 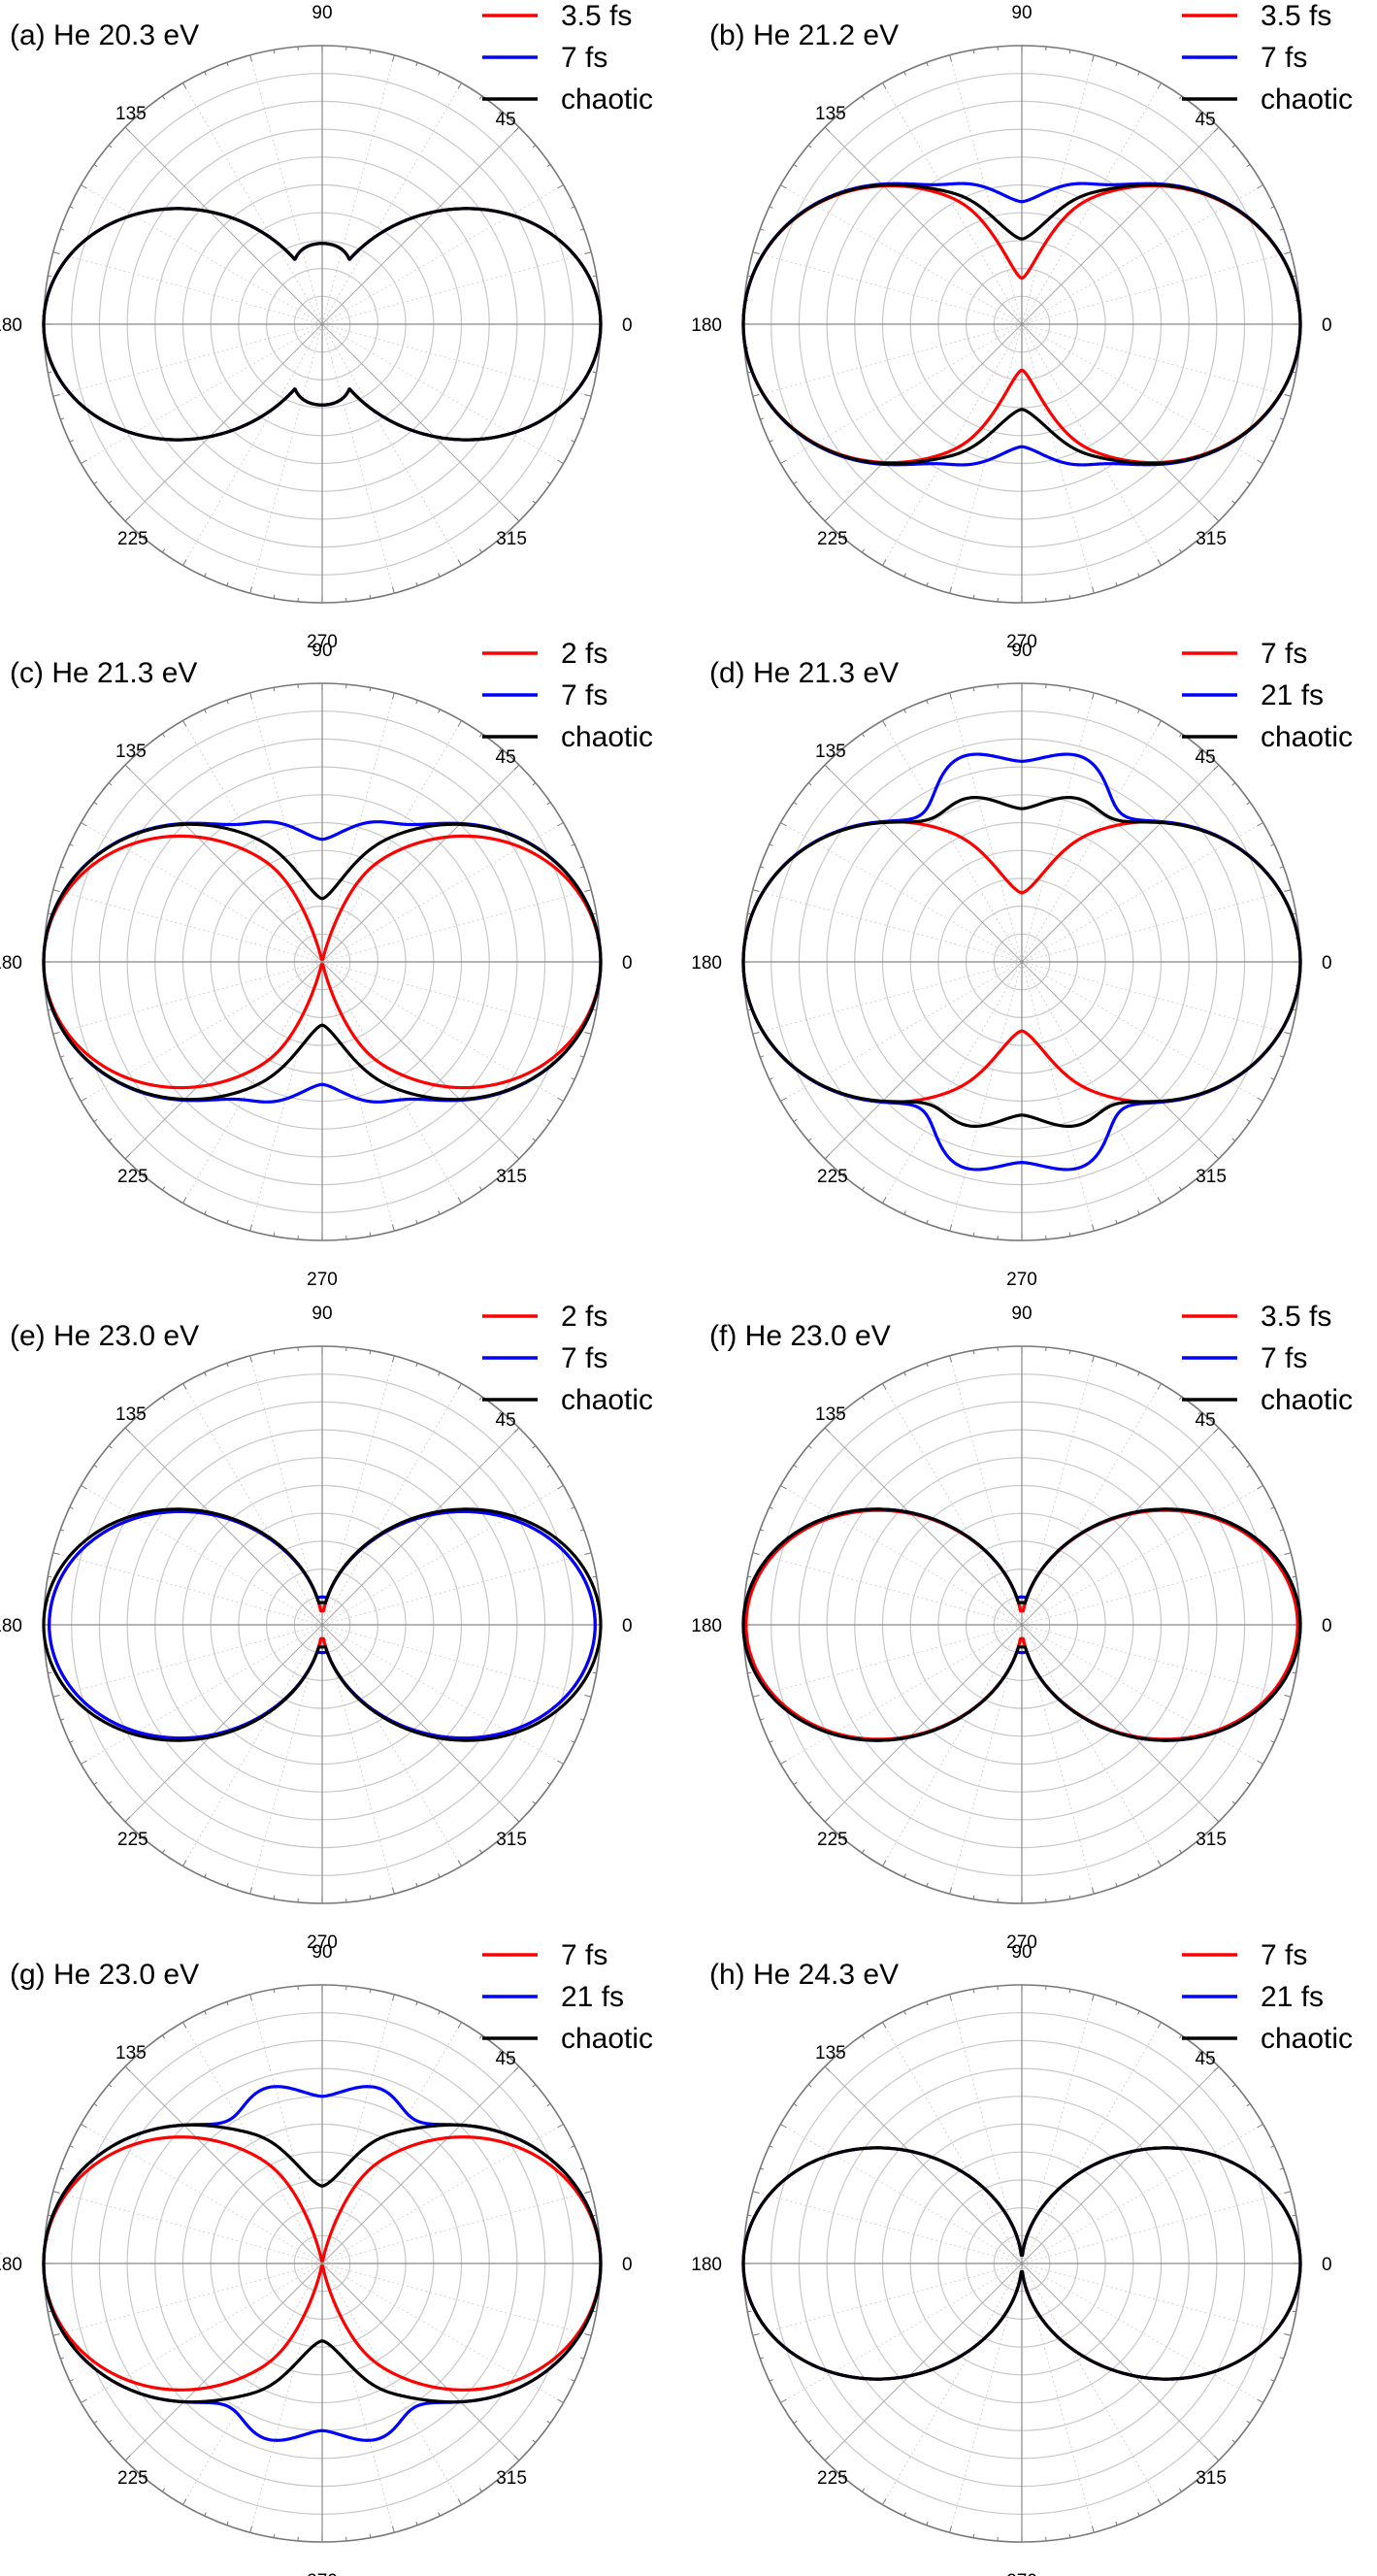 What do you see at coordinates (567, 1997) in the screenshot?
I see `legend: 7 fs 21 fs chaotic` at bounding box center [567, 1997].